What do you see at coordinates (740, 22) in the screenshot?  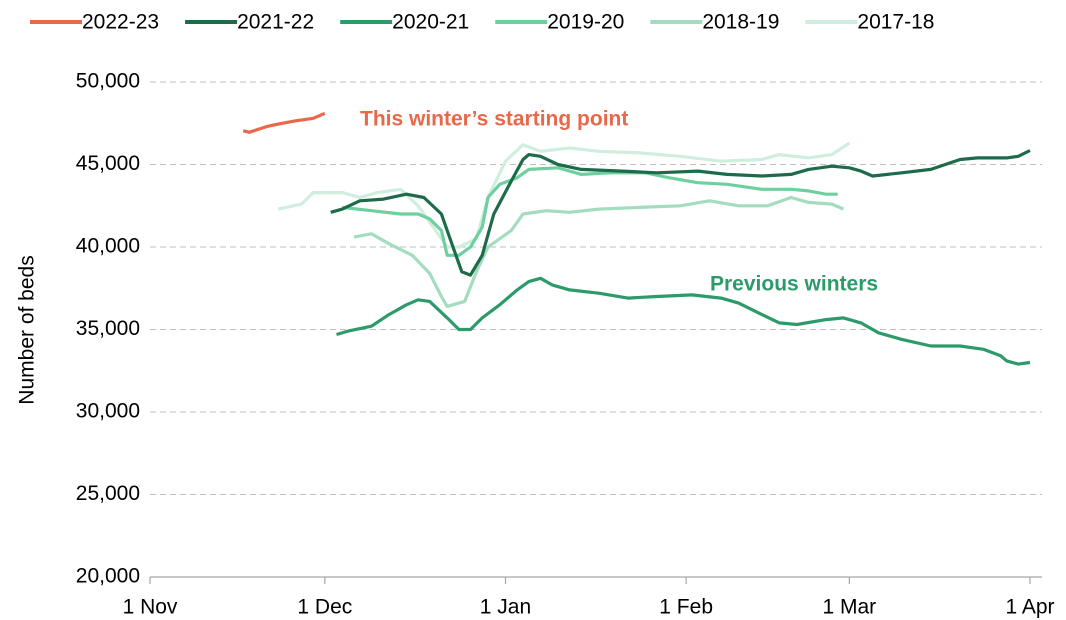 I see `legend-label: 2018-19` at bounding box center [740, 22].